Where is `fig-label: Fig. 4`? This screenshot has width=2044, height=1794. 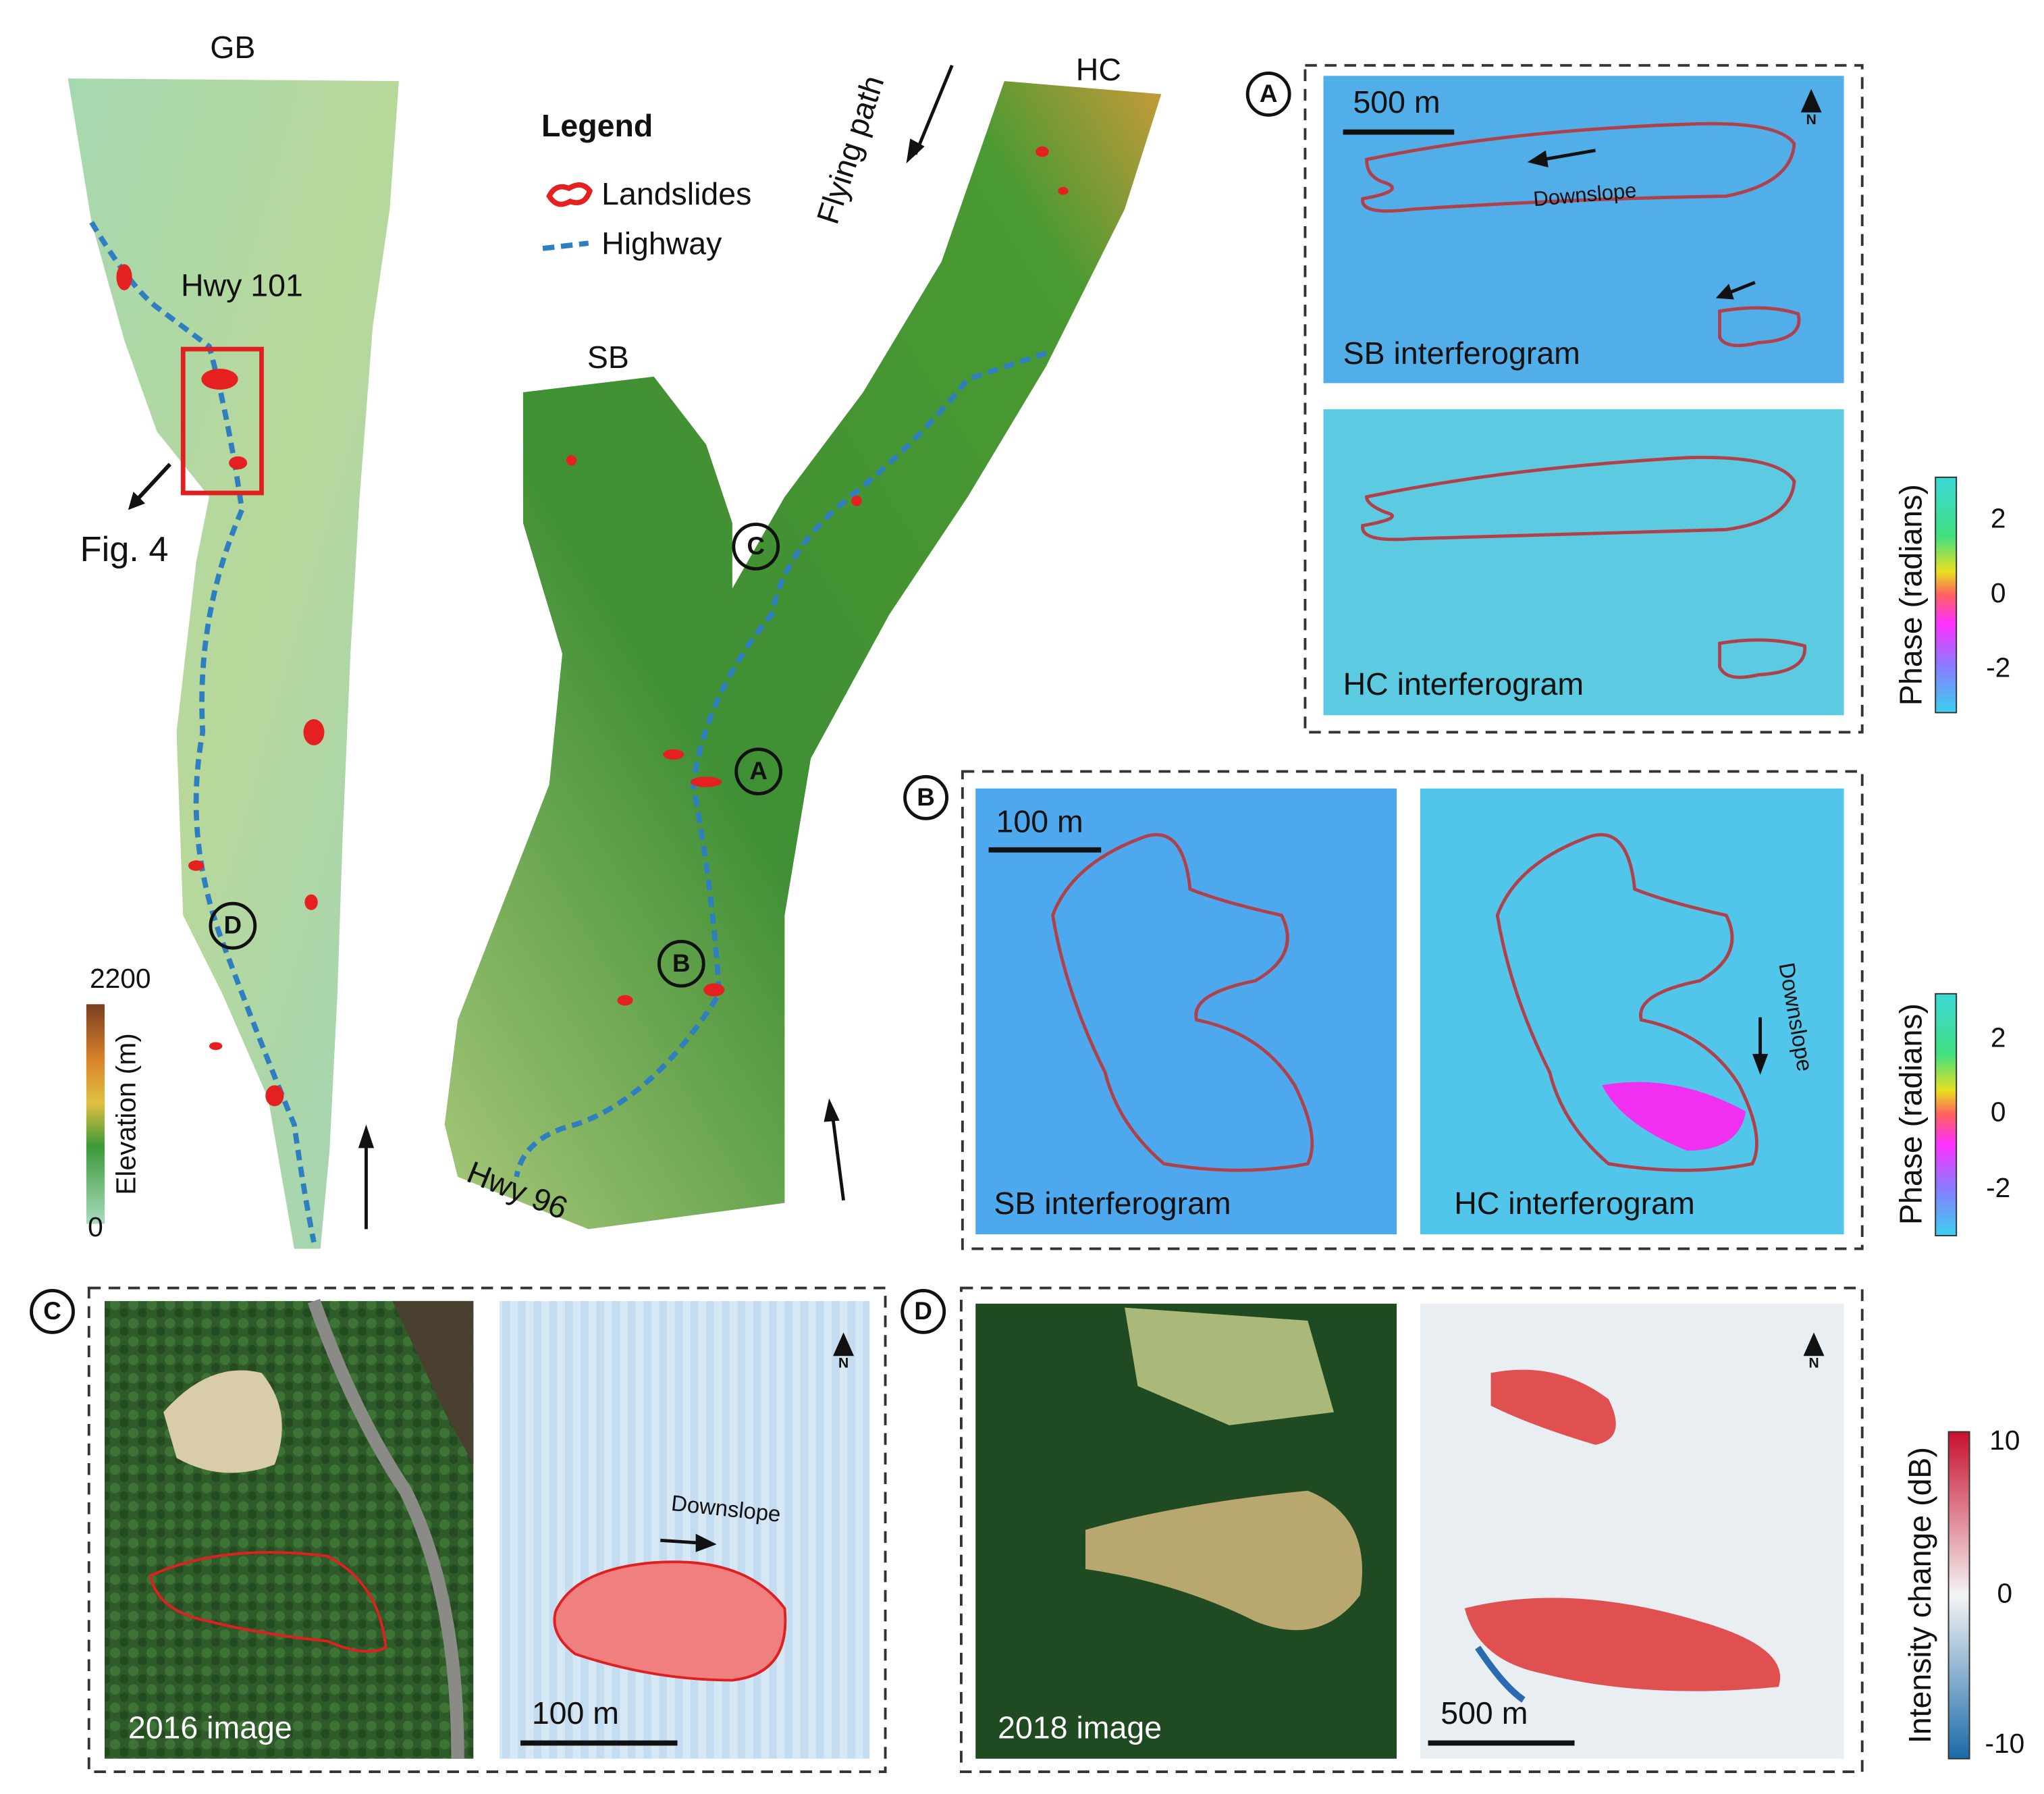 fig-label: Fig. 4 is located at coordinates (124, 549).